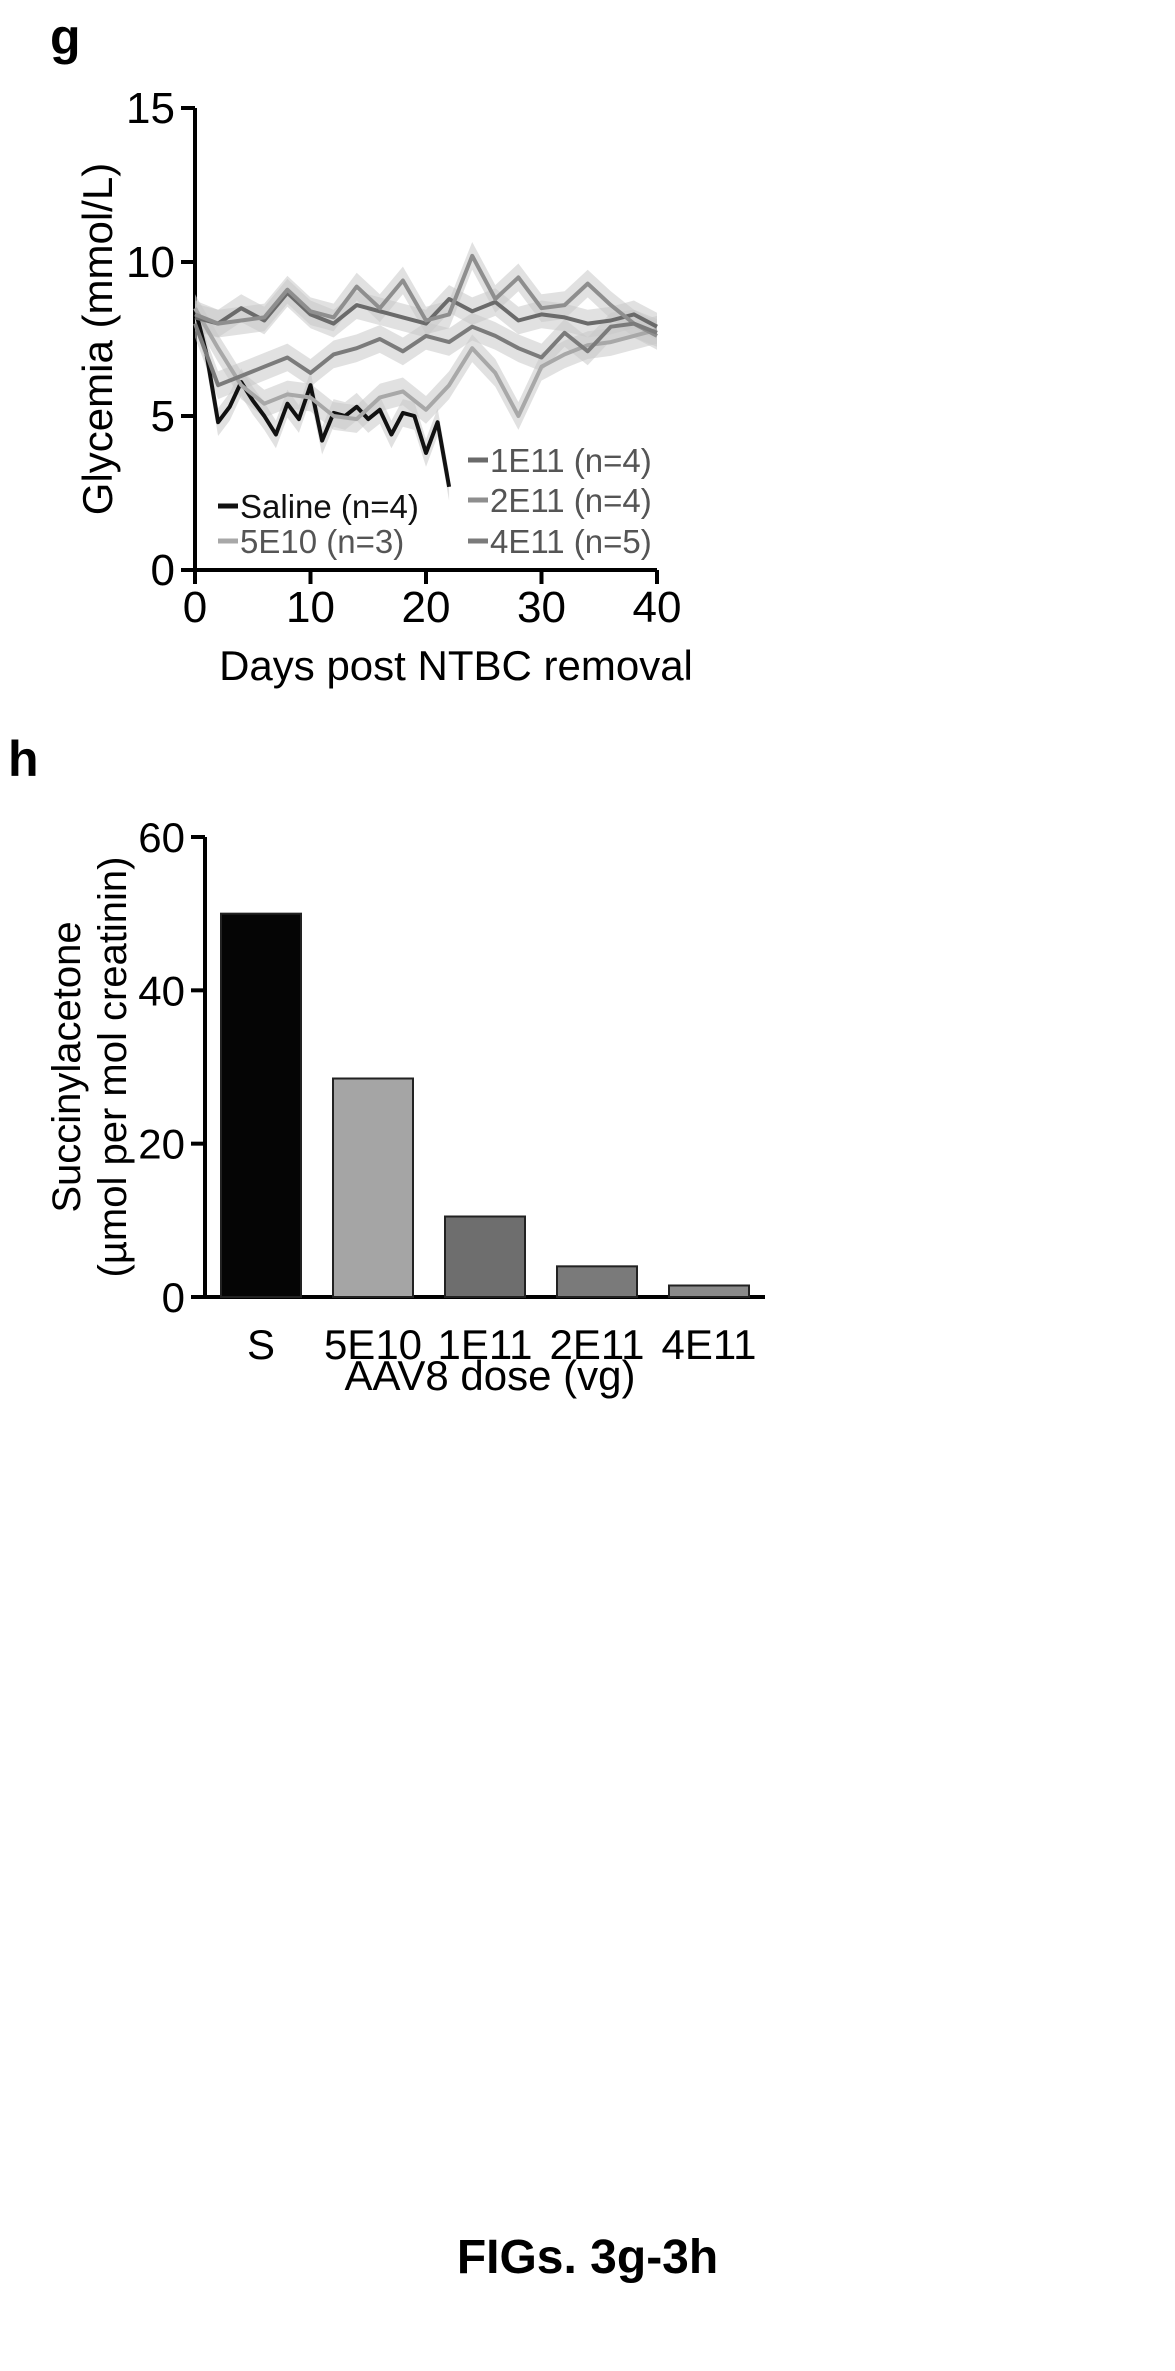 This screenshot has width=1175, height=2371. I want to click on y-axis-label-line2: (µmol per mol creatinin), so click(113, 1067).